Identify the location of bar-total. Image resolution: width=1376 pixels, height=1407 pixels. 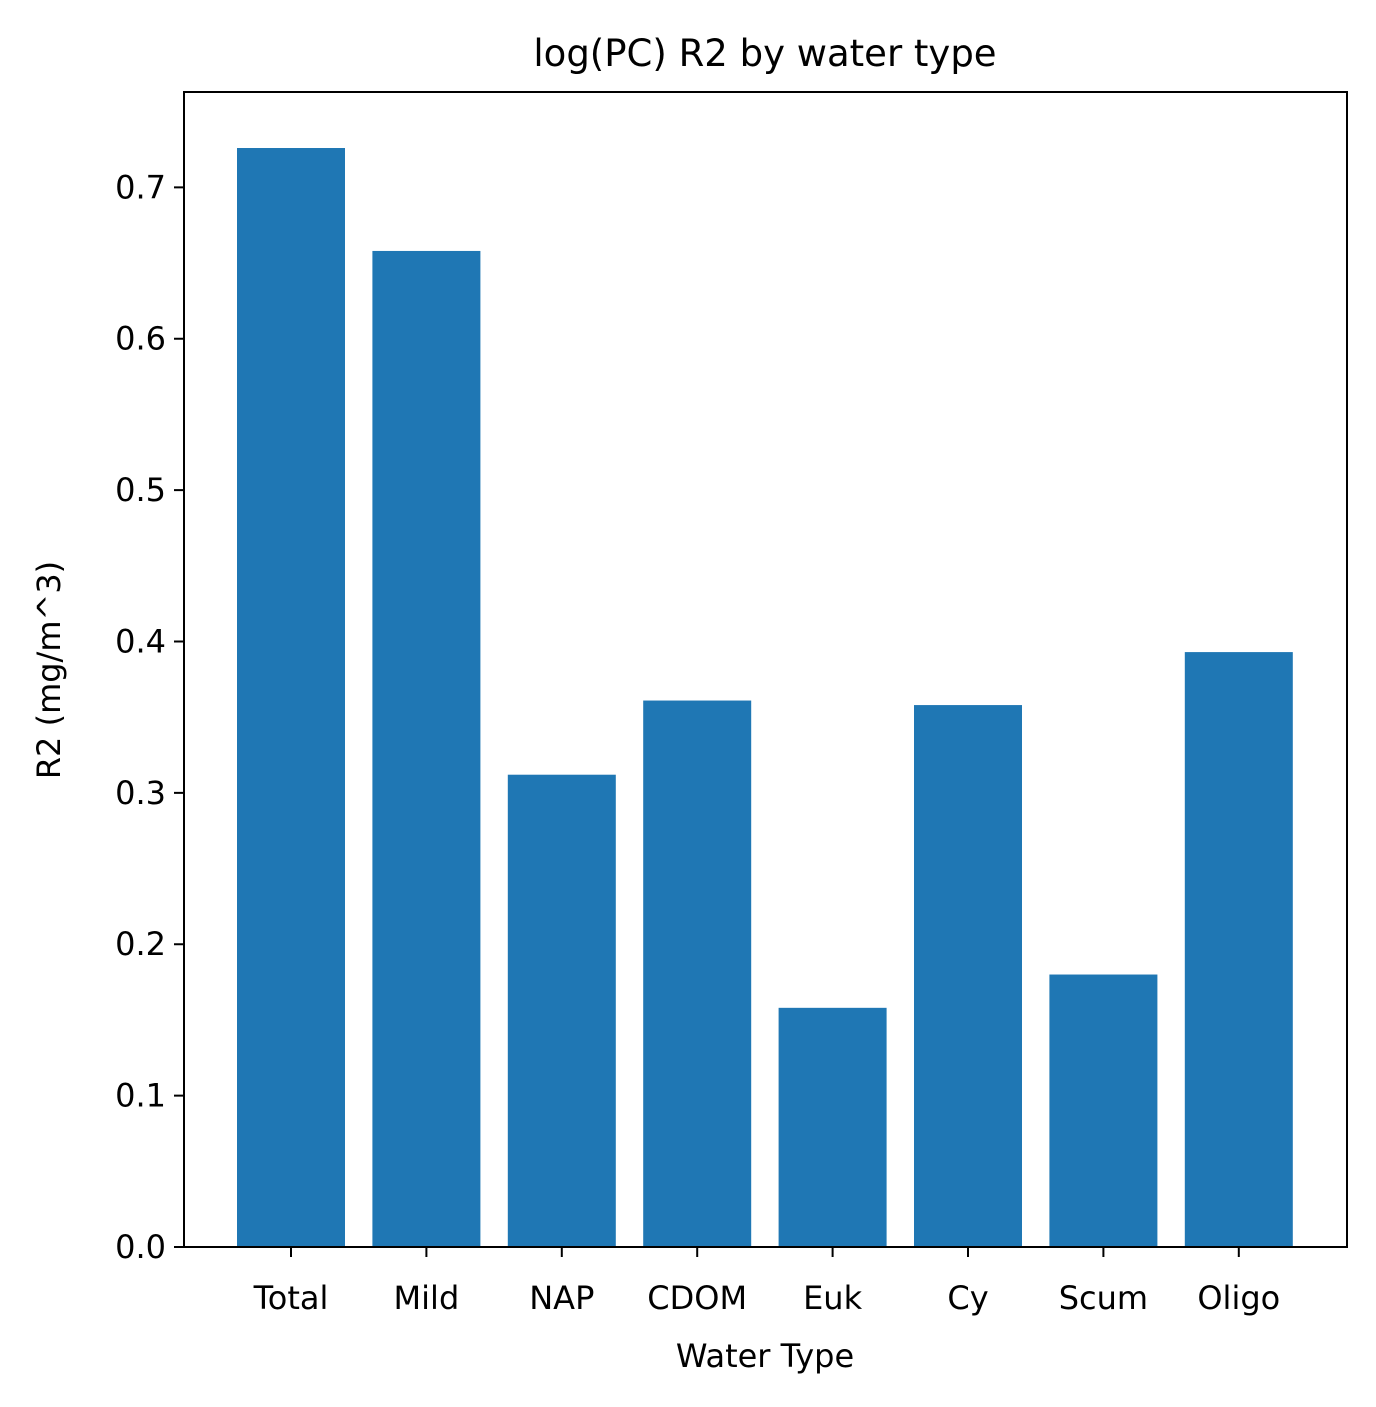
(291, 698).